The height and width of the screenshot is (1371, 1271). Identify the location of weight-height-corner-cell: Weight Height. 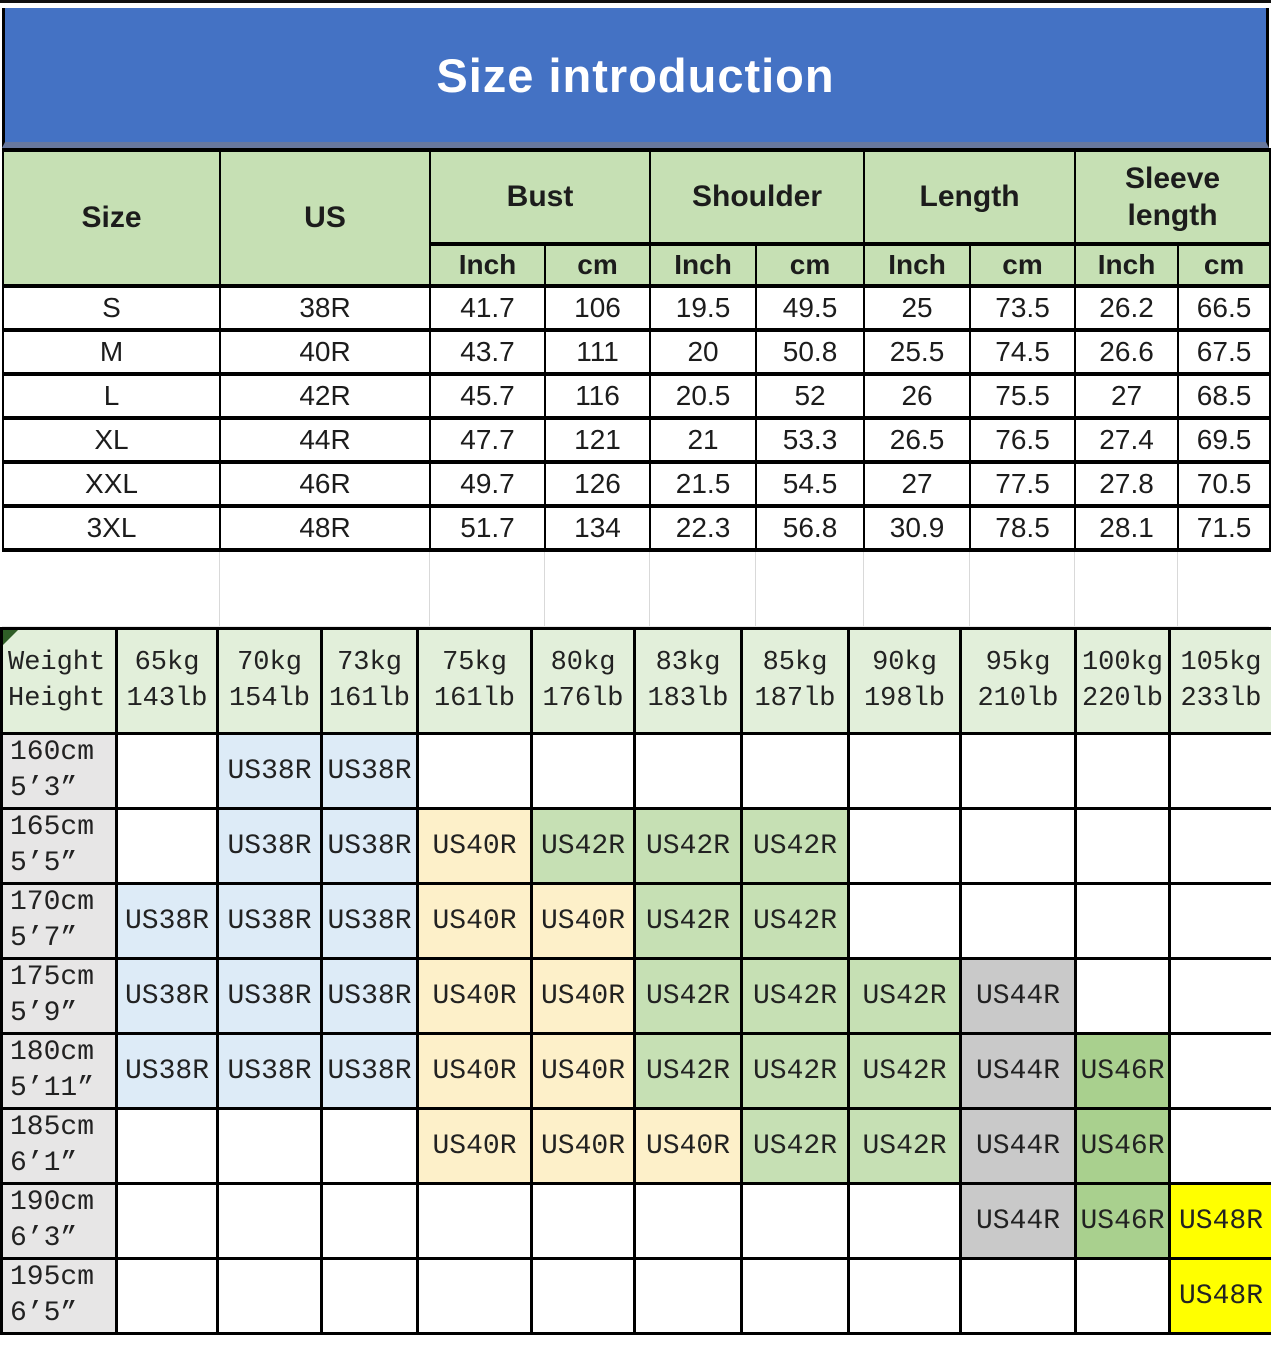
(59, 681).